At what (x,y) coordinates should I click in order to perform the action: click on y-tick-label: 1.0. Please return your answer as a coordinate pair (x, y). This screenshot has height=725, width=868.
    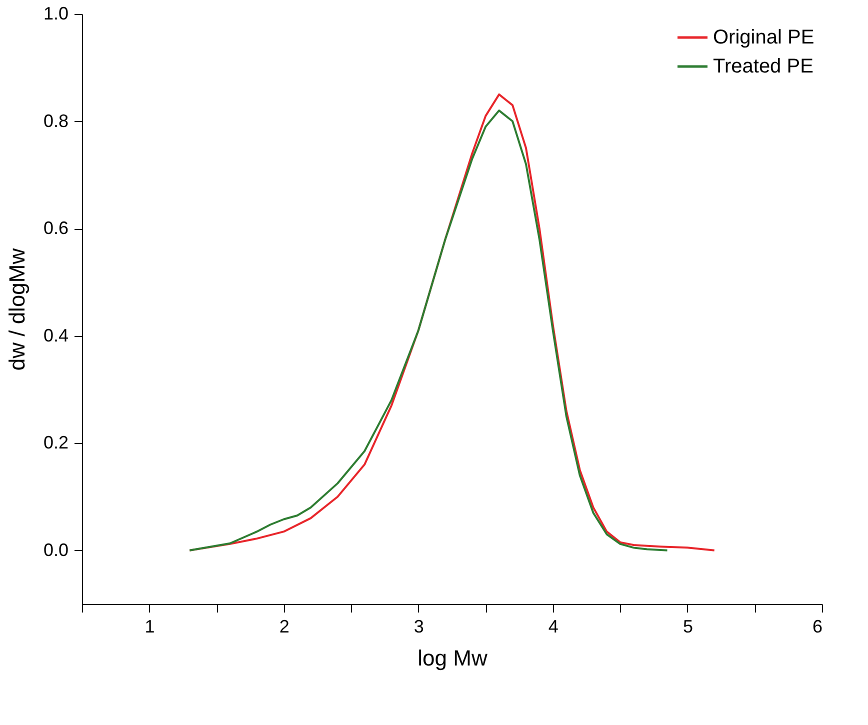
    Looking at the image, I should click on (55, 14).